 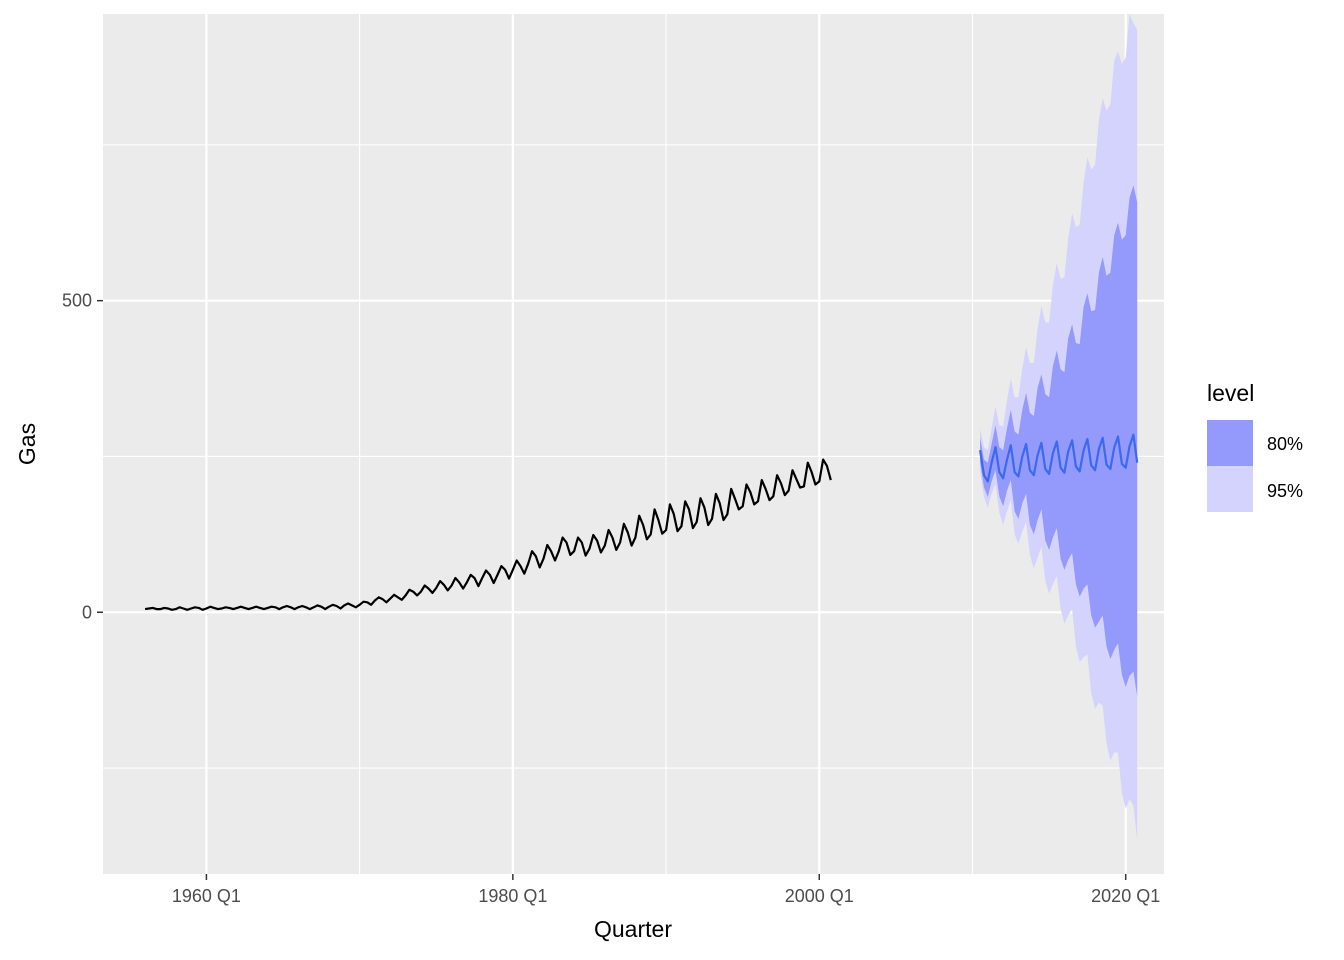 I want to click on y-axis-title: Gas, so click(x=27, y=444).